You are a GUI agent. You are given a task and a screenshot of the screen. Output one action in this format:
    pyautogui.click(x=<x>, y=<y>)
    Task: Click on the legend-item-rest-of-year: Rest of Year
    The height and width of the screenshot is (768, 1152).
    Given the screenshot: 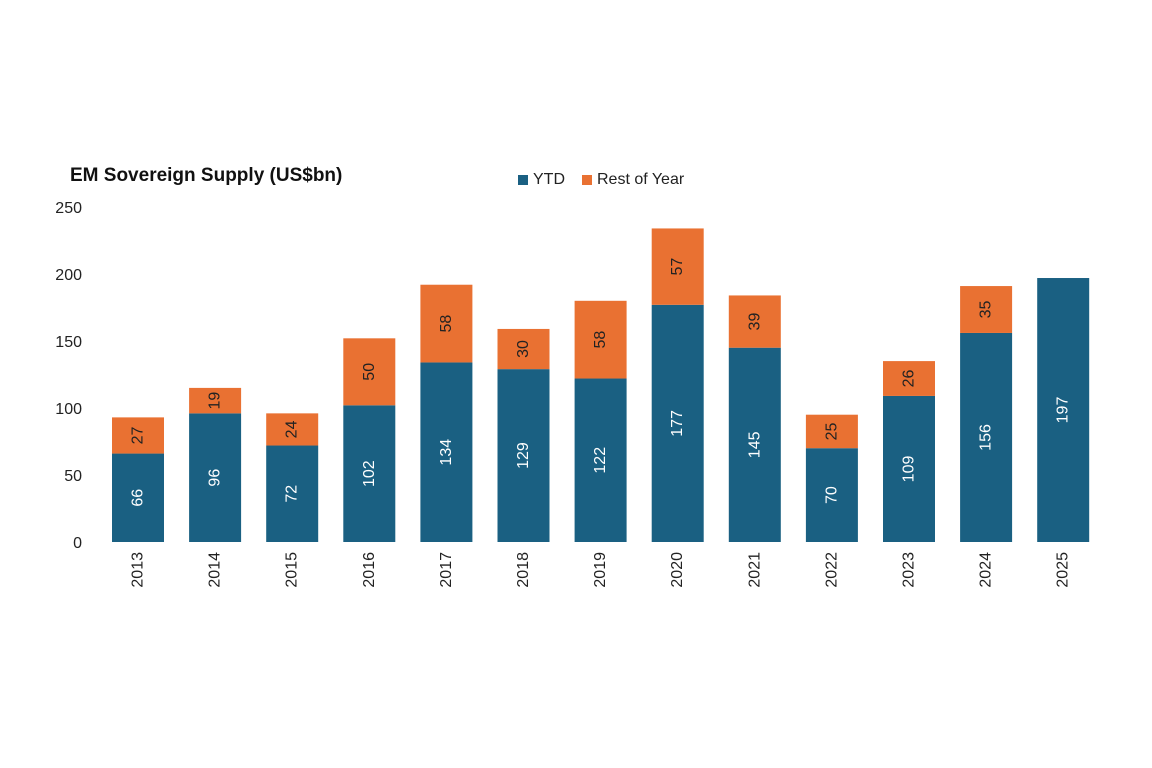 What is the action you would take?
    pyautogui.click(x=633, y=180)
    